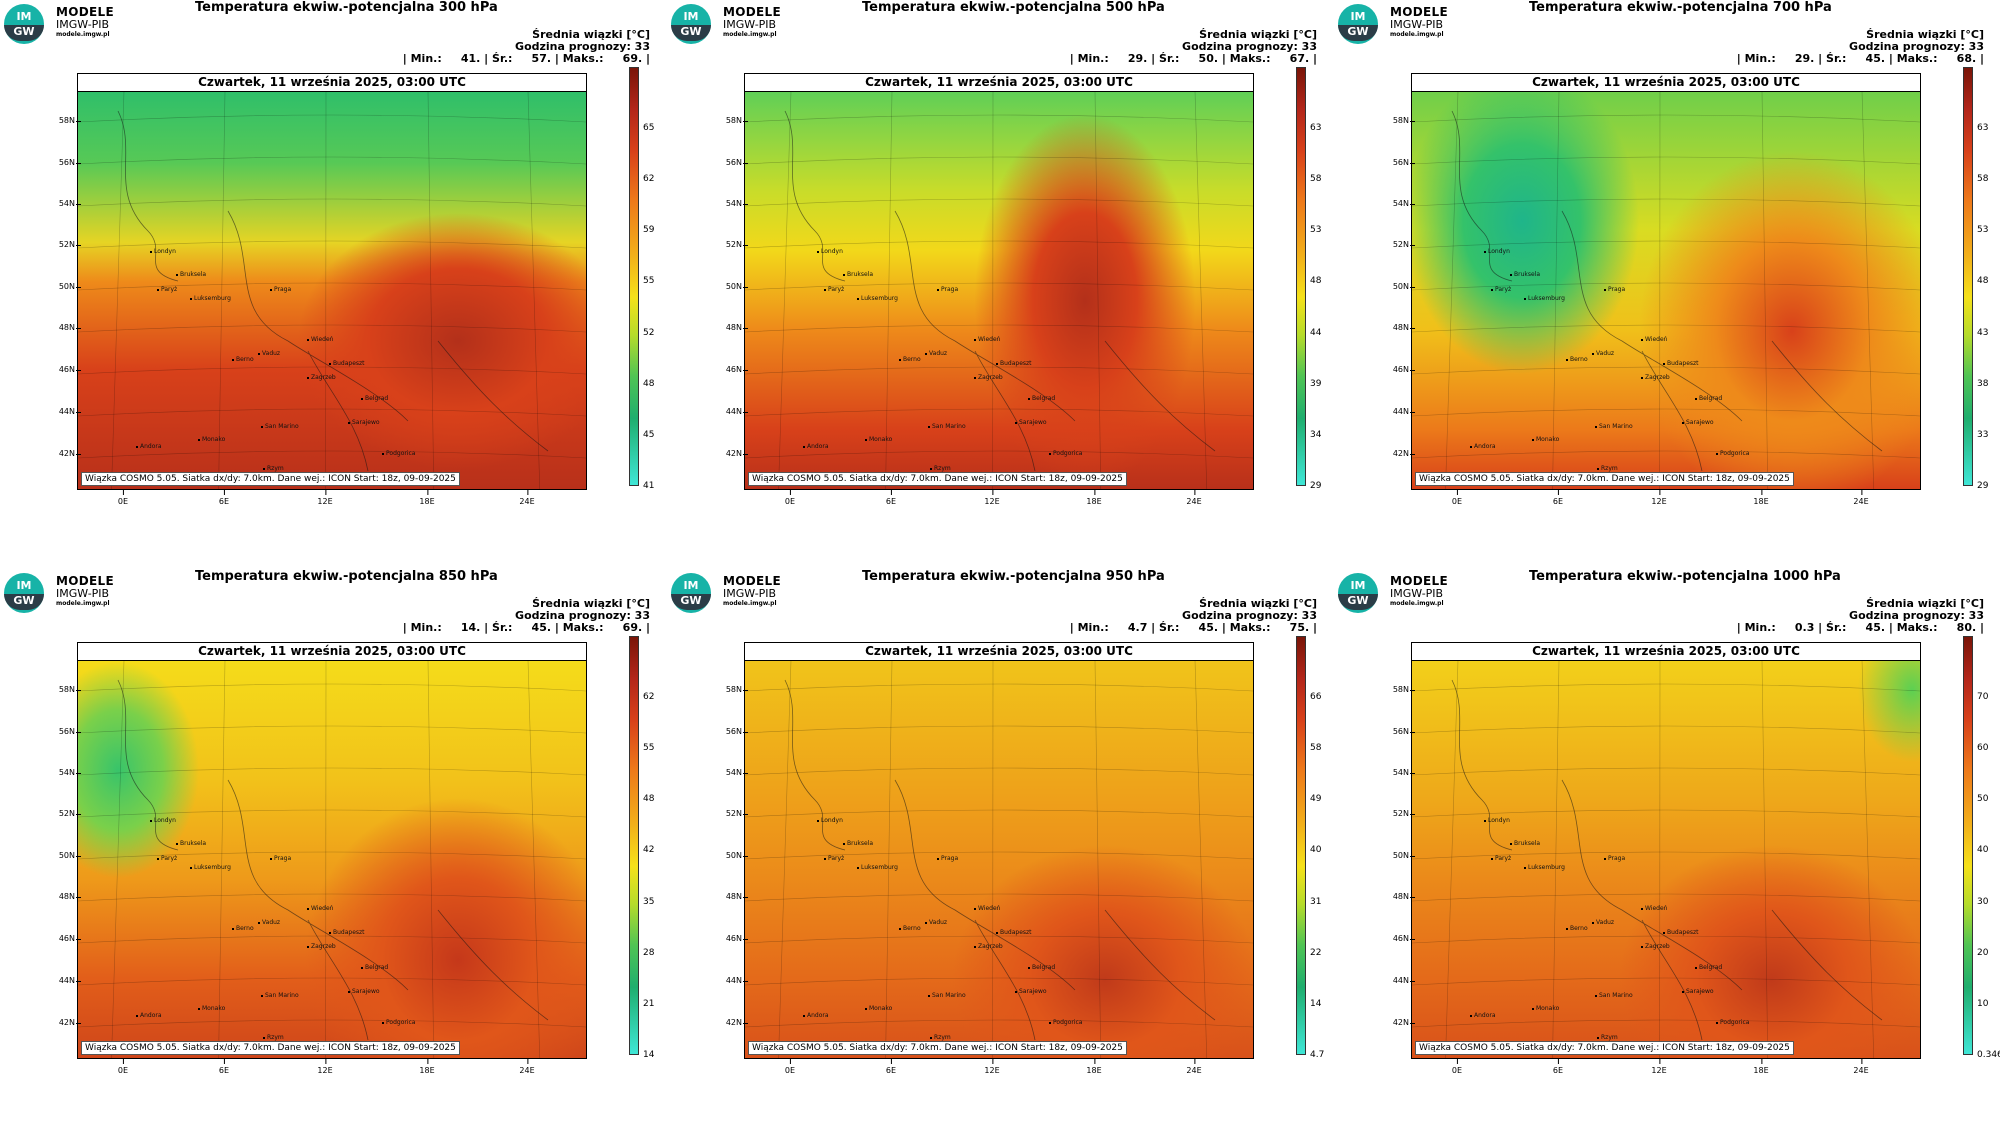 This screenshot has width=2000, height=1137. I want to click on scale-tick-label: 49, so click(1316, 799).